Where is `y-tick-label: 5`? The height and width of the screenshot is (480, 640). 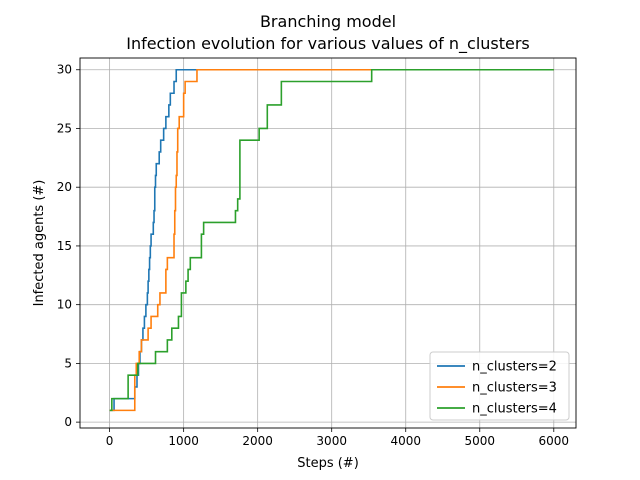
y-tick-label: 5 is located at coordinates (68, 363).